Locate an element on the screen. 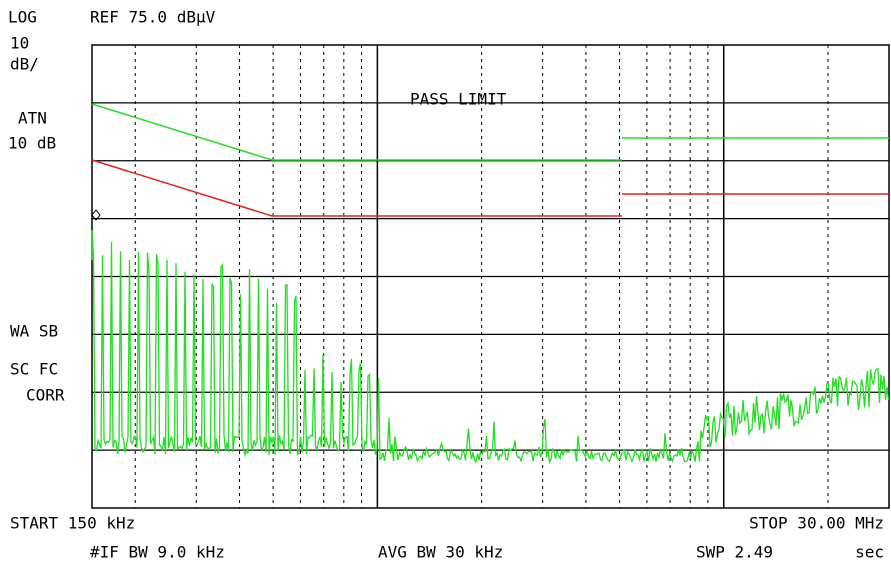  side-label: dB/ is located at coordinates (24, 64).